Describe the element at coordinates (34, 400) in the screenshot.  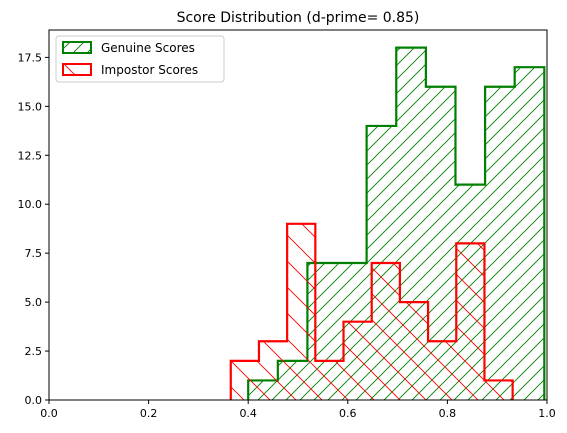
I see `y-tick-label: 0.0` at that location.